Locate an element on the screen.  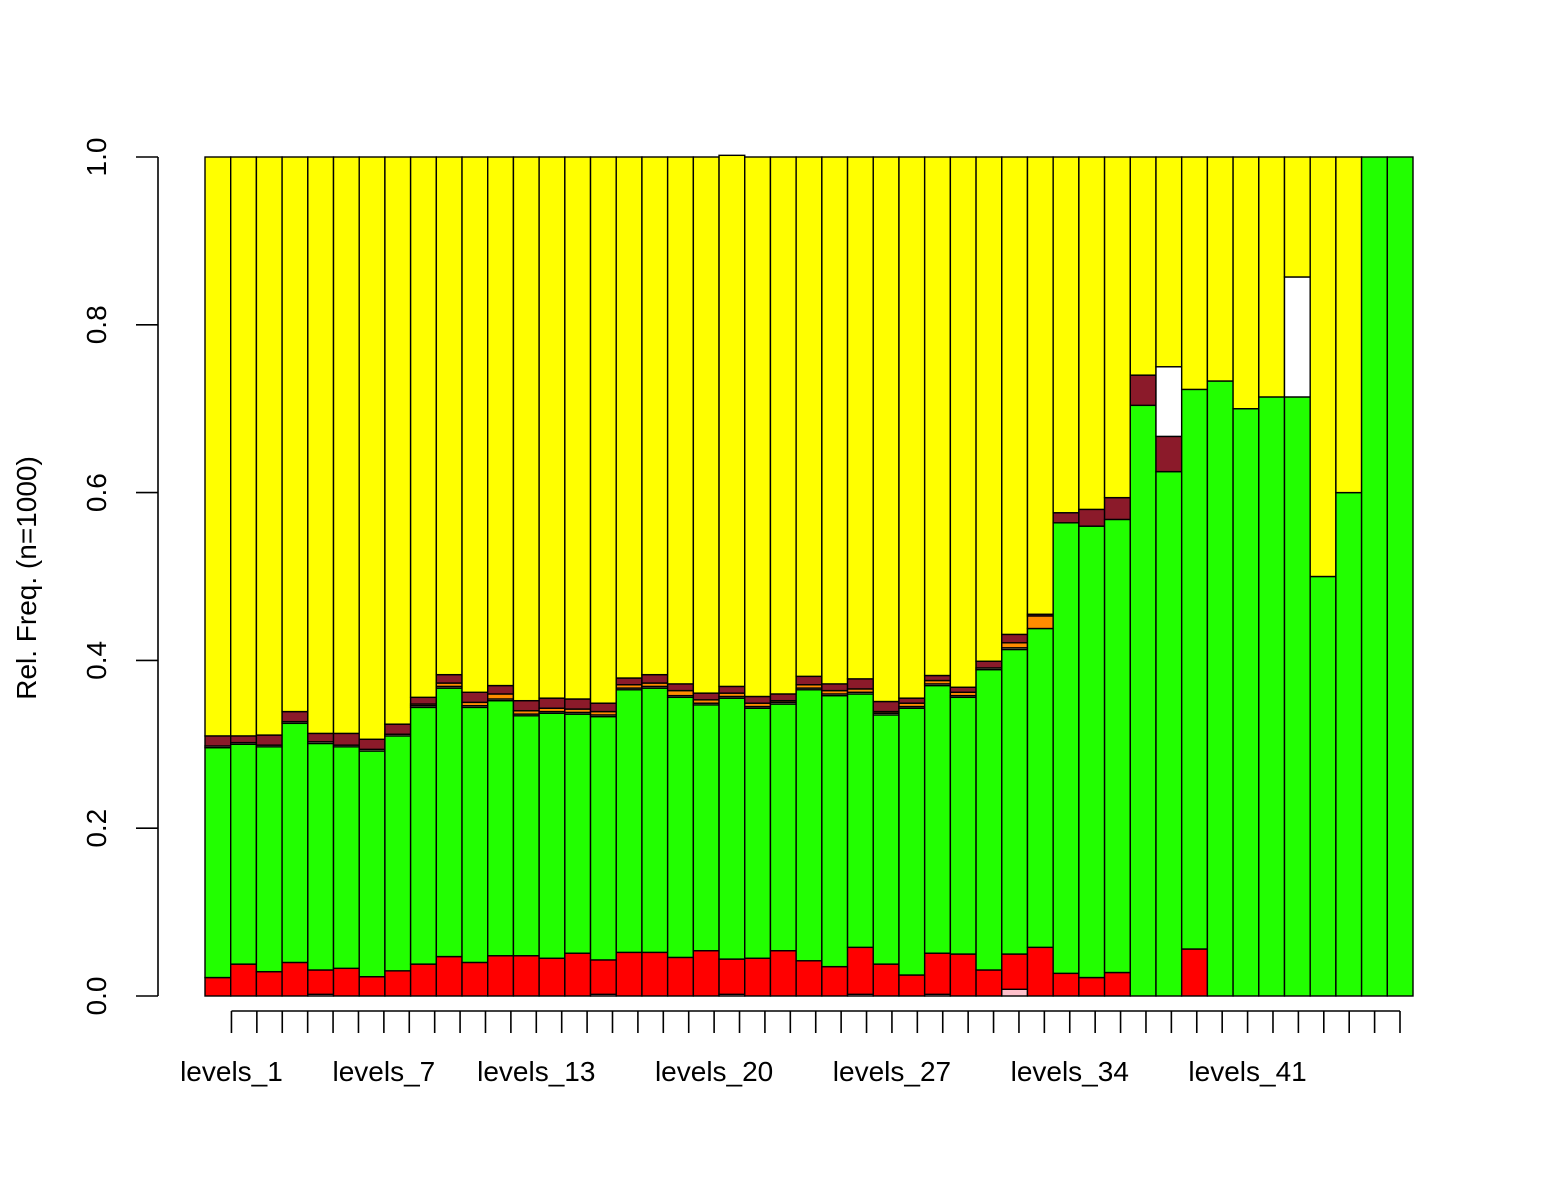
bar-segment-levels_7-s1 is located at coordinates (372, 986).